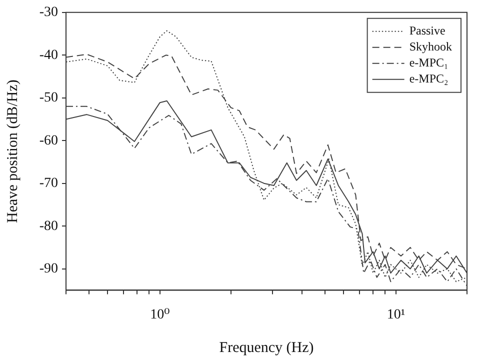  What do you see at coordinates (430, 47) in the screenshot?
I see `legend-label: Skyhook` at bounding box center [430, 47].